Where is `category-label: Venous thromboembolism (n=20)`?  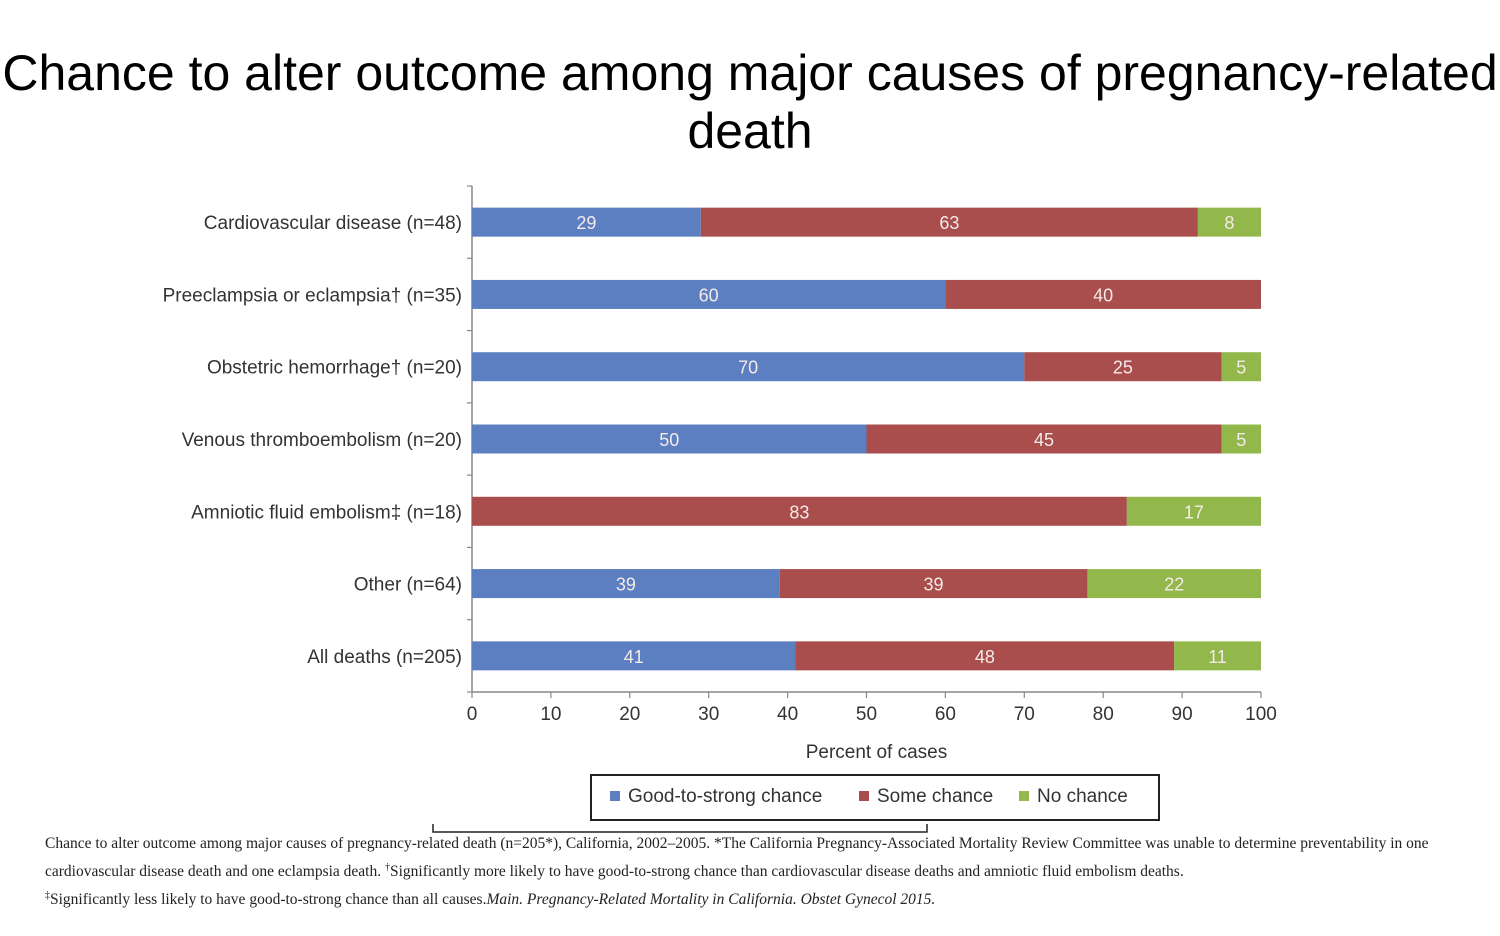
category-label: Venous thromboembolism (n=20) is located at coordinates (322, 440).